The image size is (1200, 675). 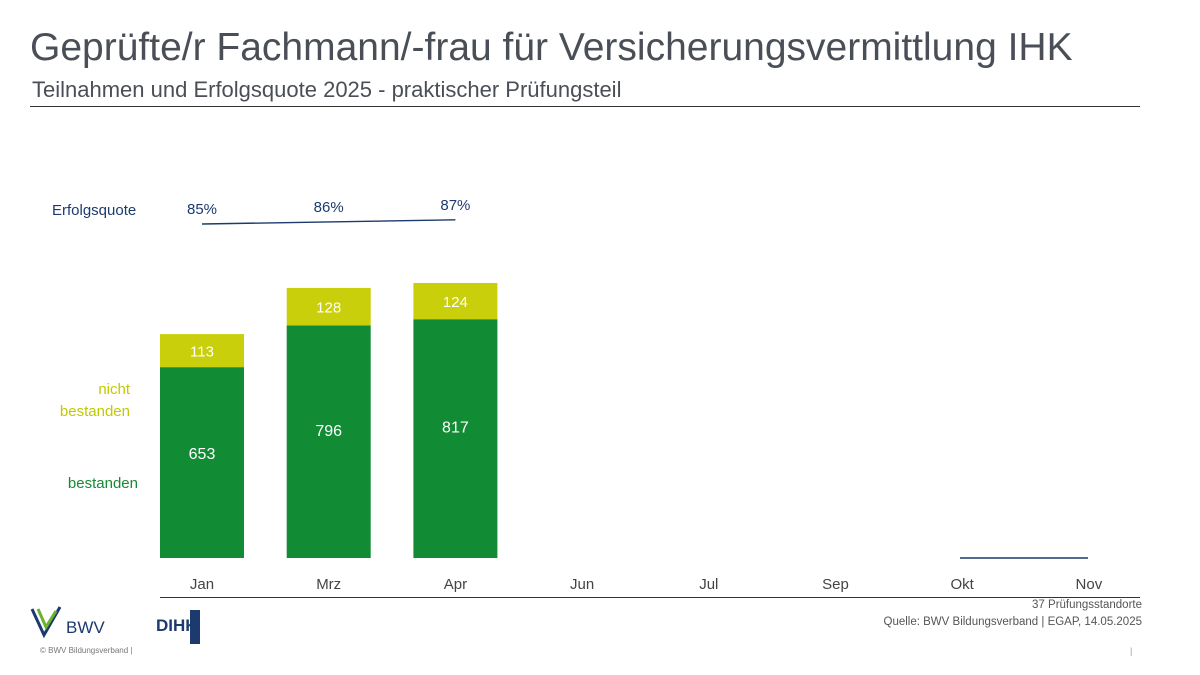 I want to click on x-tick-label: Jun, so click(x=582, y=584).